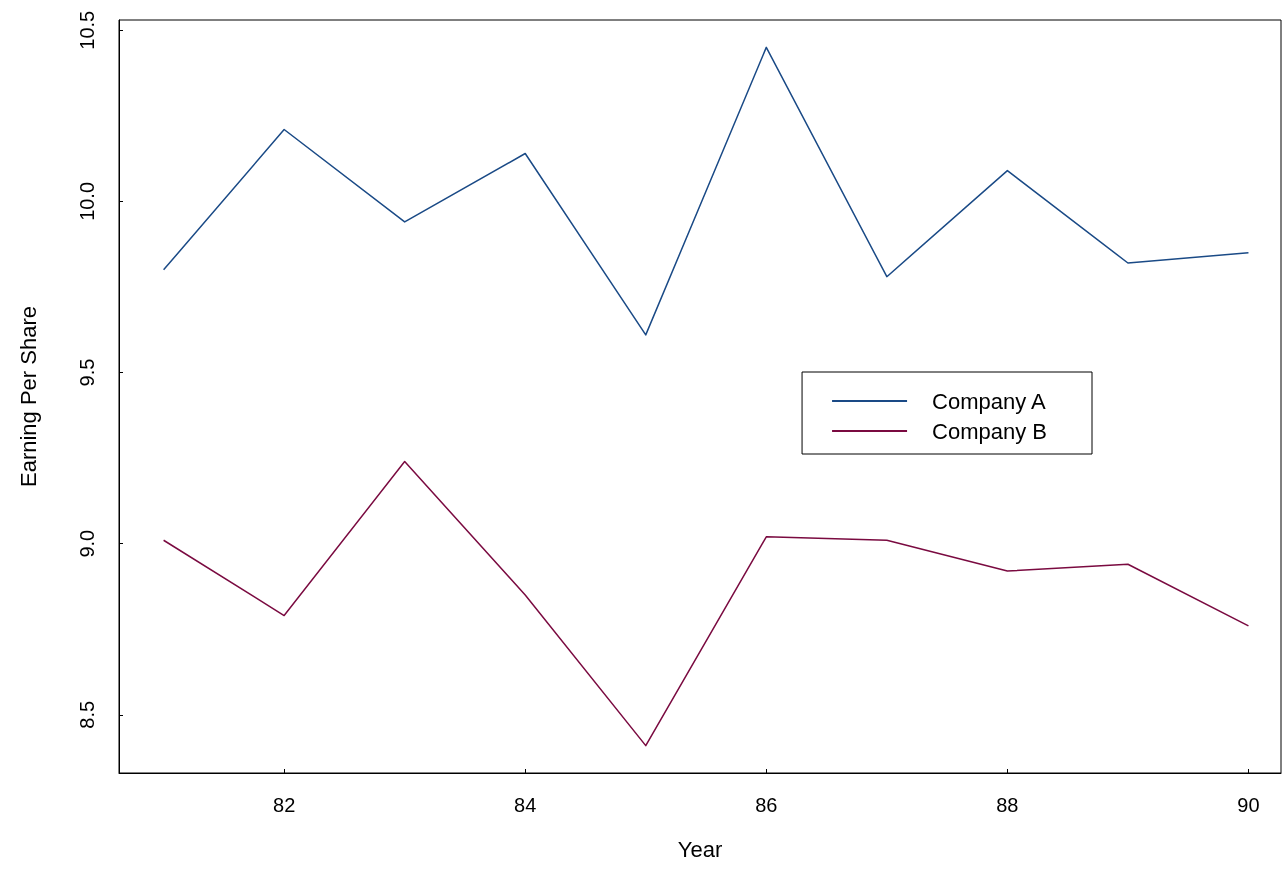  I want to click on y-tick-label: 10.5, so click(87, 30).